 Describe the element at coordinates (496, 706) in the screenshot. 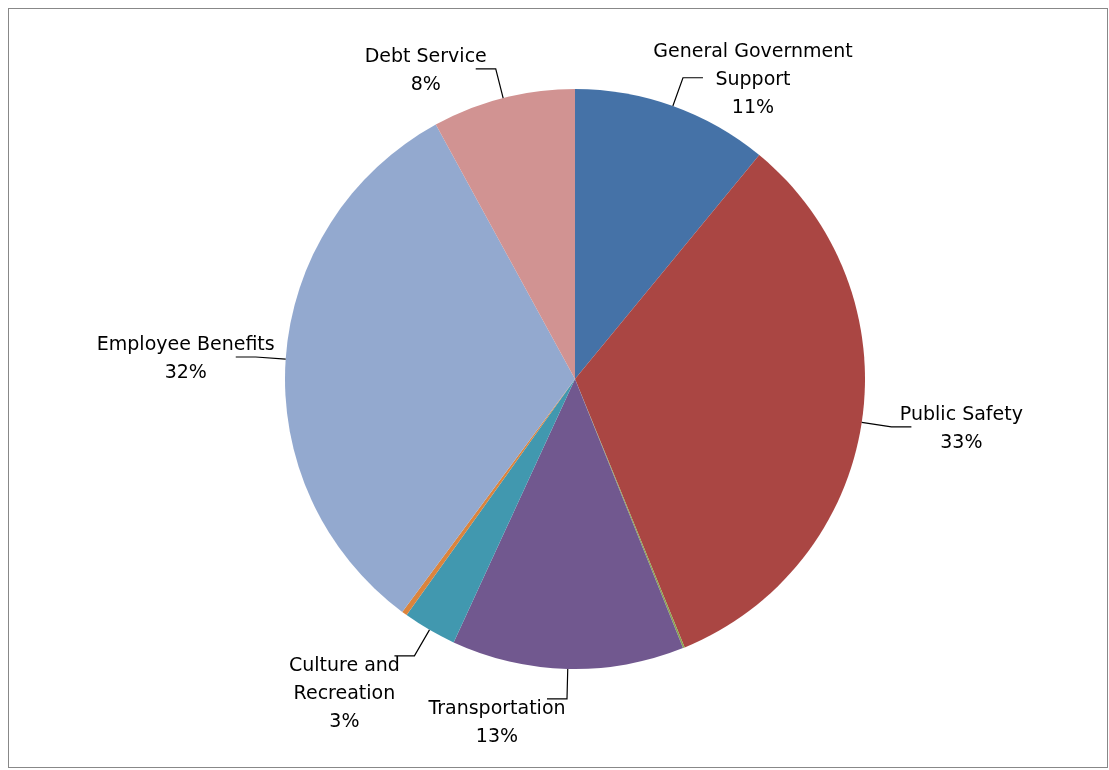

I see `slice-label: Transportation` at that location.